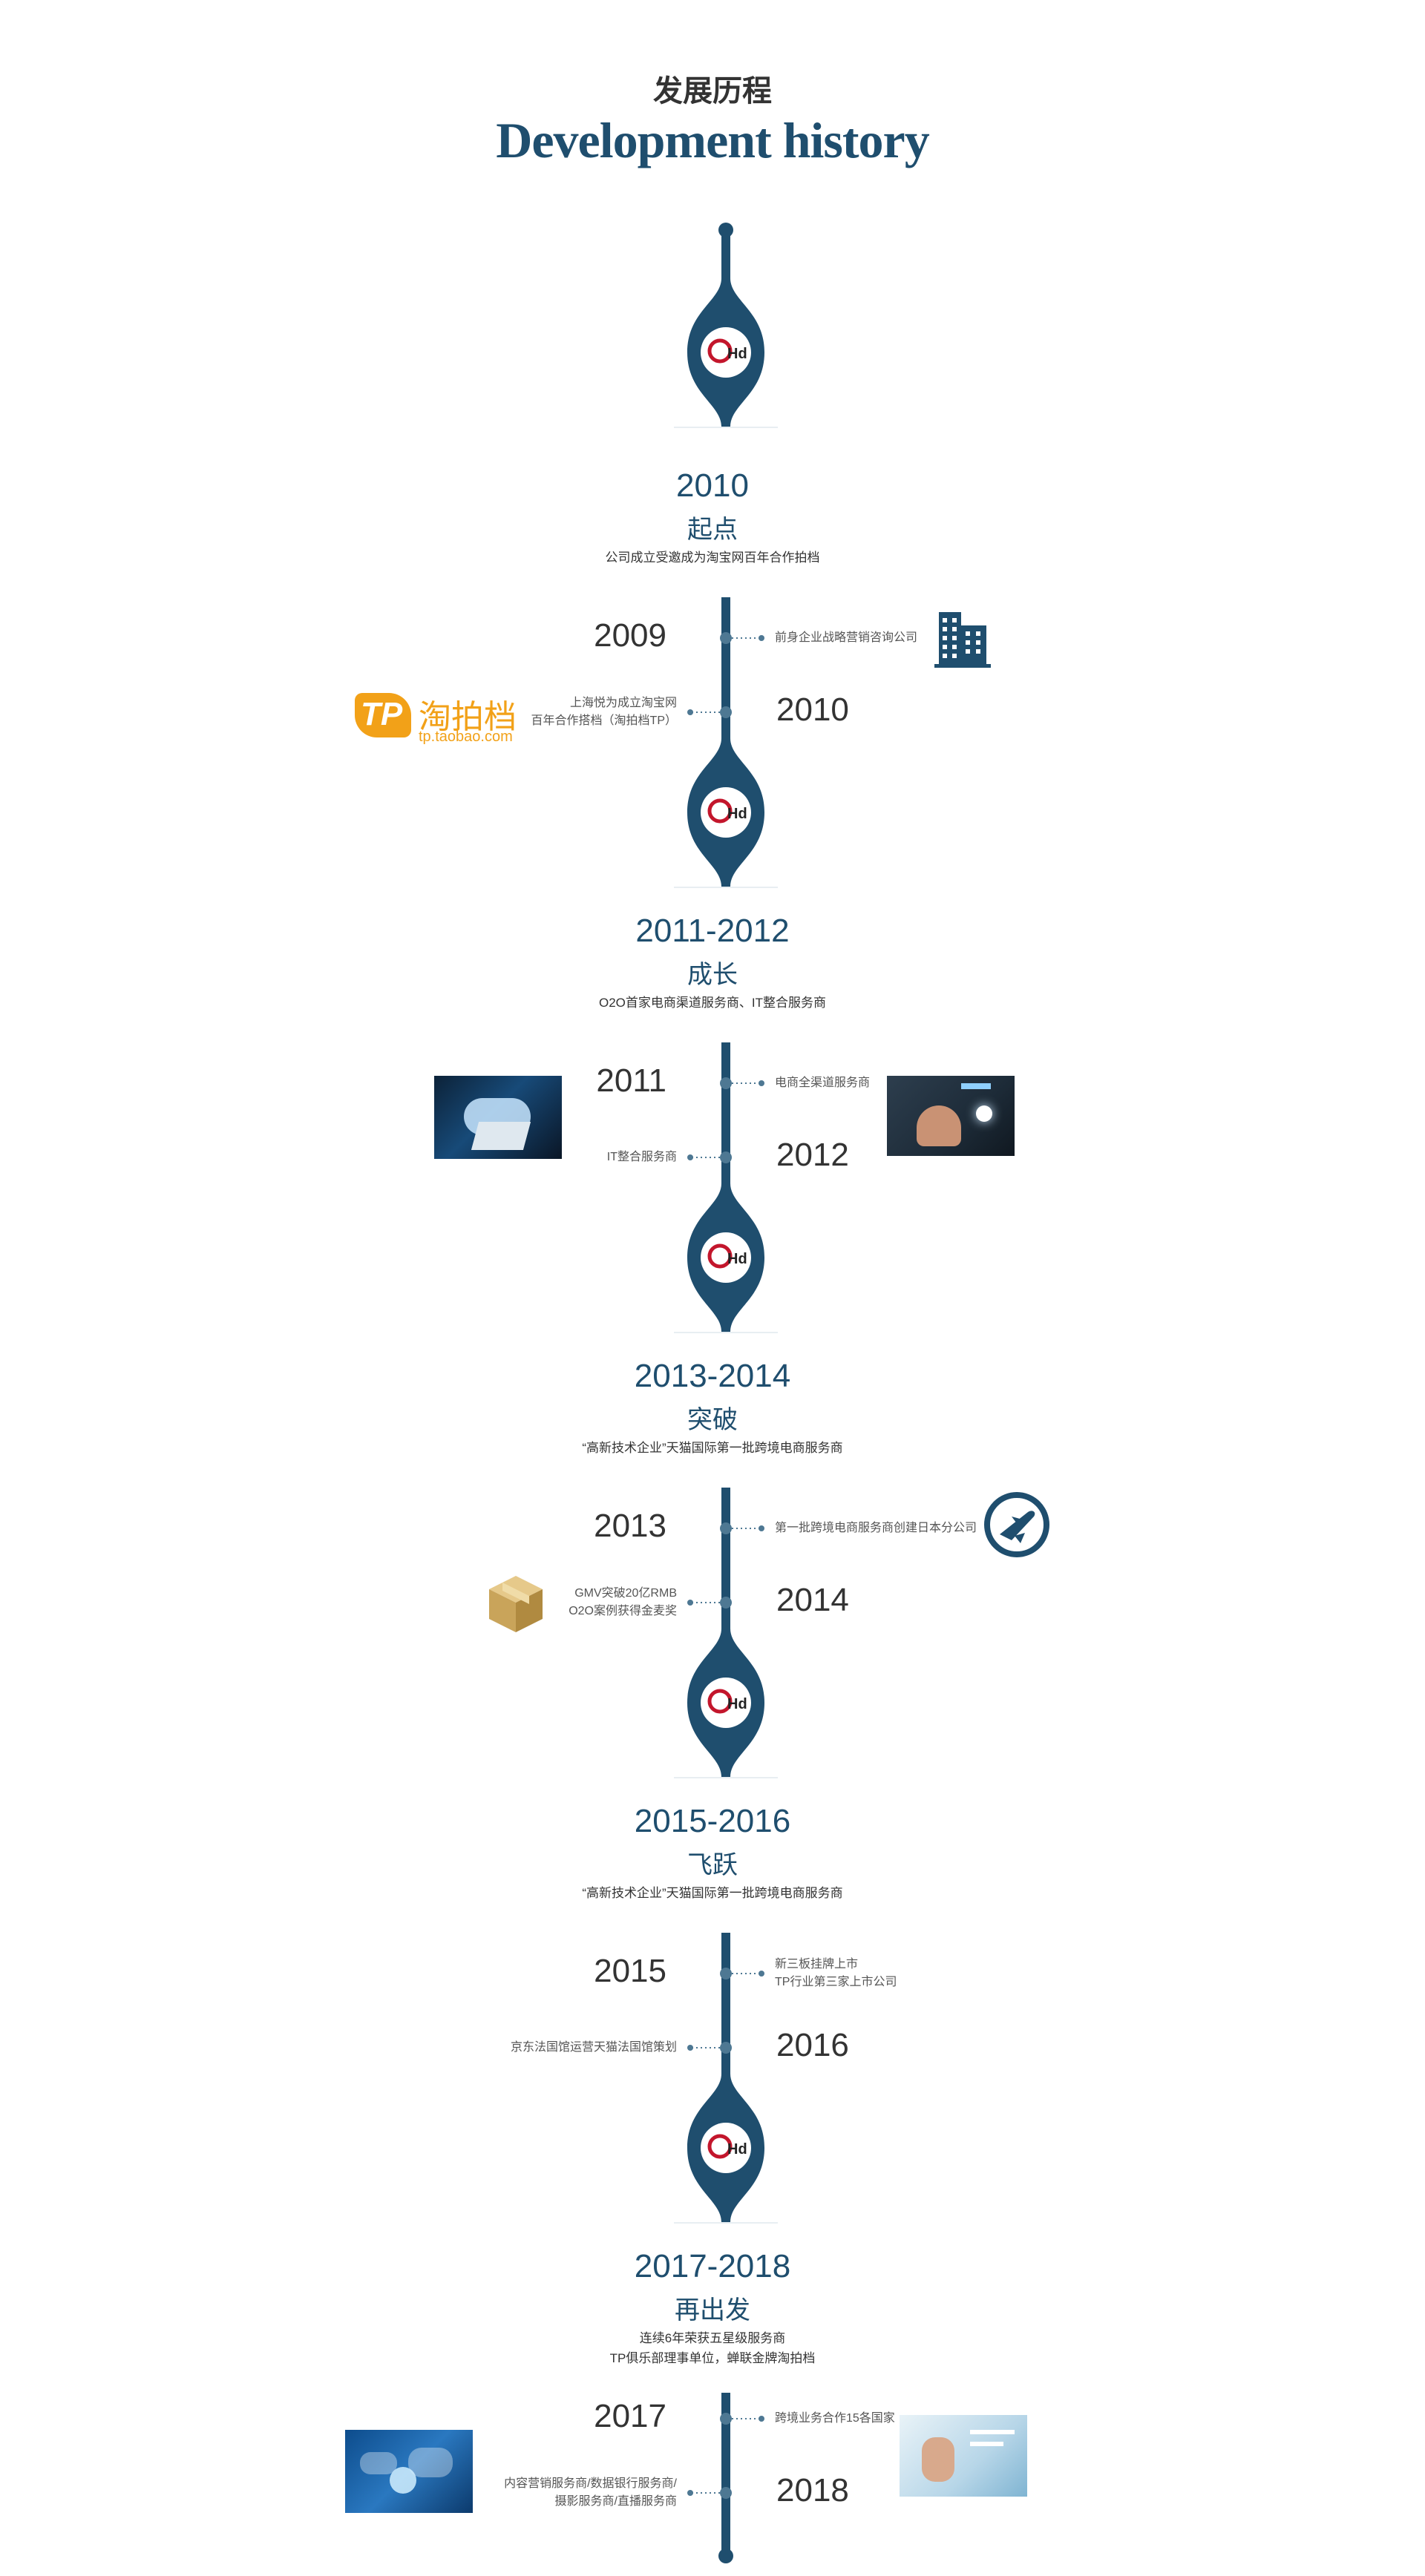 The width and height of the screenshot is (1425, 2576). What do you see at coordinates (876, 1528) in the screenshot?
I see `milestone-note: 第一批跨境电商服务商创建日本分公司` at bounding box center [876, 1528].